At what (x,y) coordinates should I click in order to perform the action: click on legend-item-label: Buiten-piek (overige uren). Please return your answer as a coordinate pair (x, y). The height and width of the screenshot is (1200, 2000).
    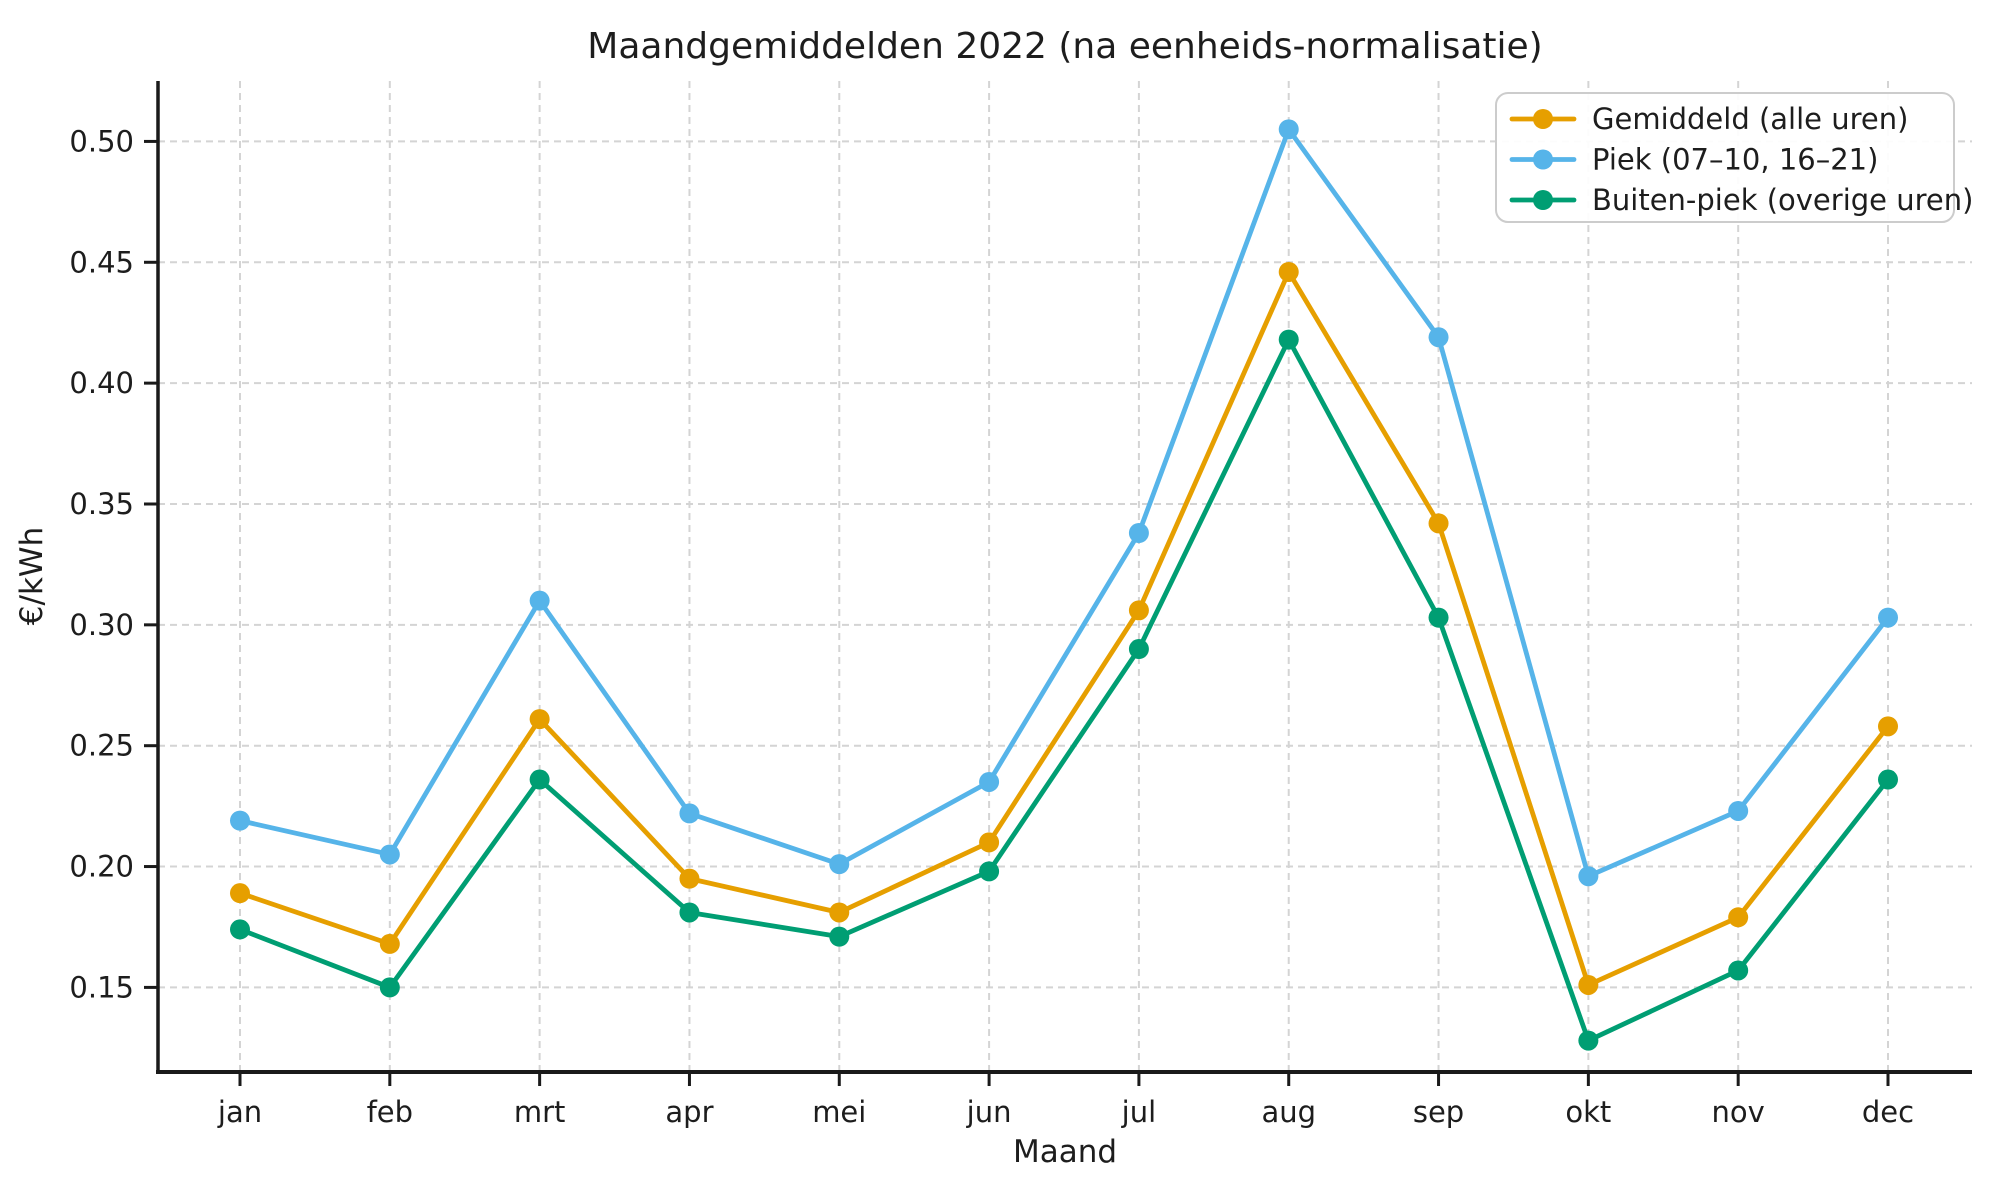
    Looking at the image, I should click on (1782, 200).